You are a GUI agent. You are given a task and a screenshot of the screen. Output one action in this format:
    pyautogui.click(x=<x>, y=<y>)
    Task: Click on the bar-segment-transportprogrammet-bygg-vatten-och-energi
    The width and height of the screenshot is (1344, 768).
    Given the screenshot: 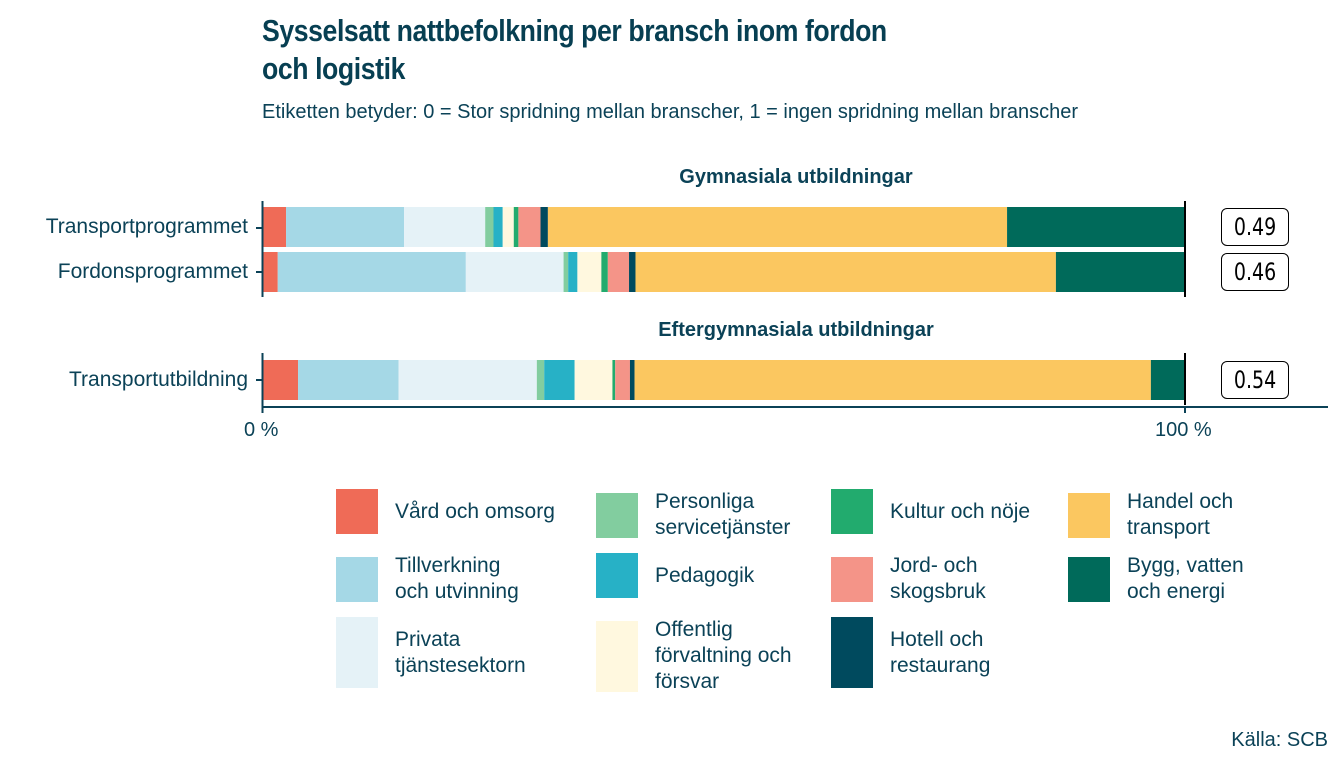 What is the action you would take?
    pyautogui.click(x=1096, y=227)
    